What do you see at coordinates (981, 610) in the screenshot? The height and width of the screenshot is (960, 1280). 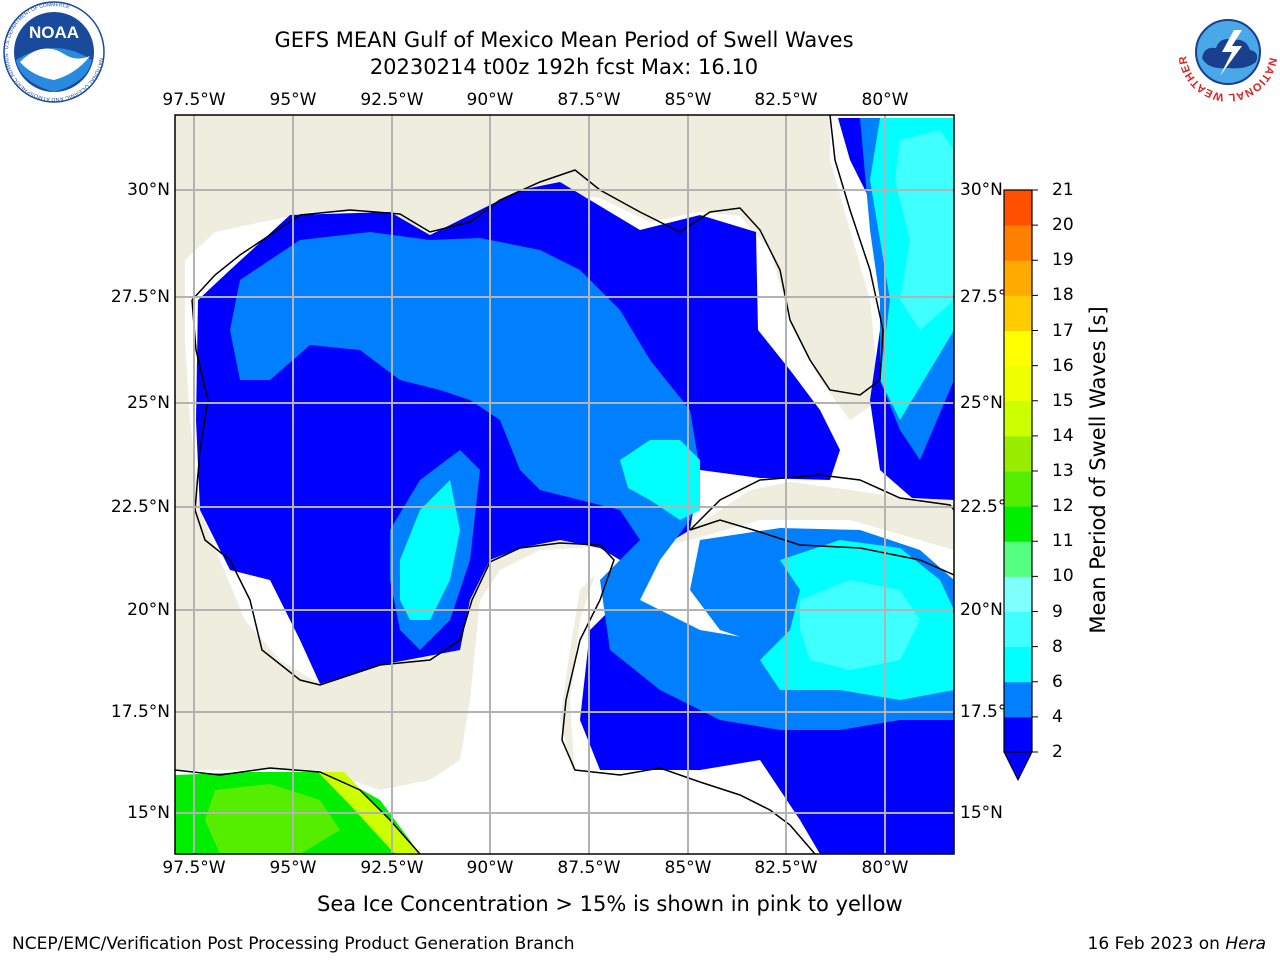 I see `lat-tick-right: 20°N` at bounding box center [981, 610].